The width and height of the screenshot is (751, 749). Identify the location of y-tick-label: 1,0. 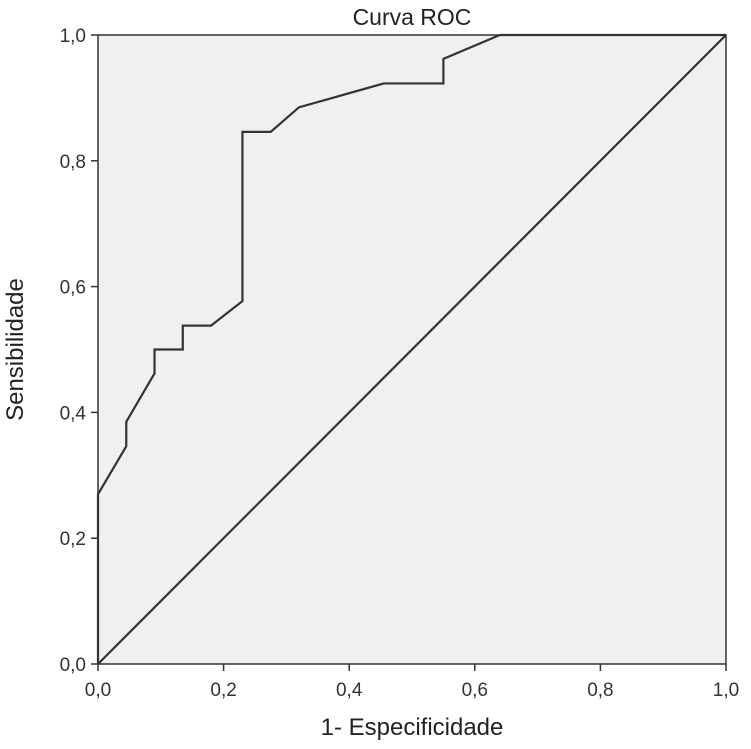
(73, 36).